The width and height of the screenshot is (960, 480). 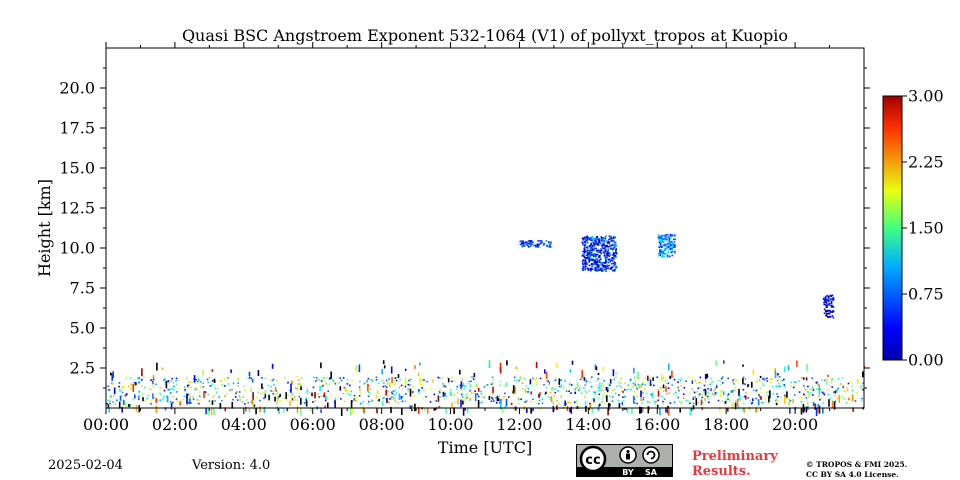 I want to click on colorbar-tick-label: 2.25, so click(x=926, y=162).